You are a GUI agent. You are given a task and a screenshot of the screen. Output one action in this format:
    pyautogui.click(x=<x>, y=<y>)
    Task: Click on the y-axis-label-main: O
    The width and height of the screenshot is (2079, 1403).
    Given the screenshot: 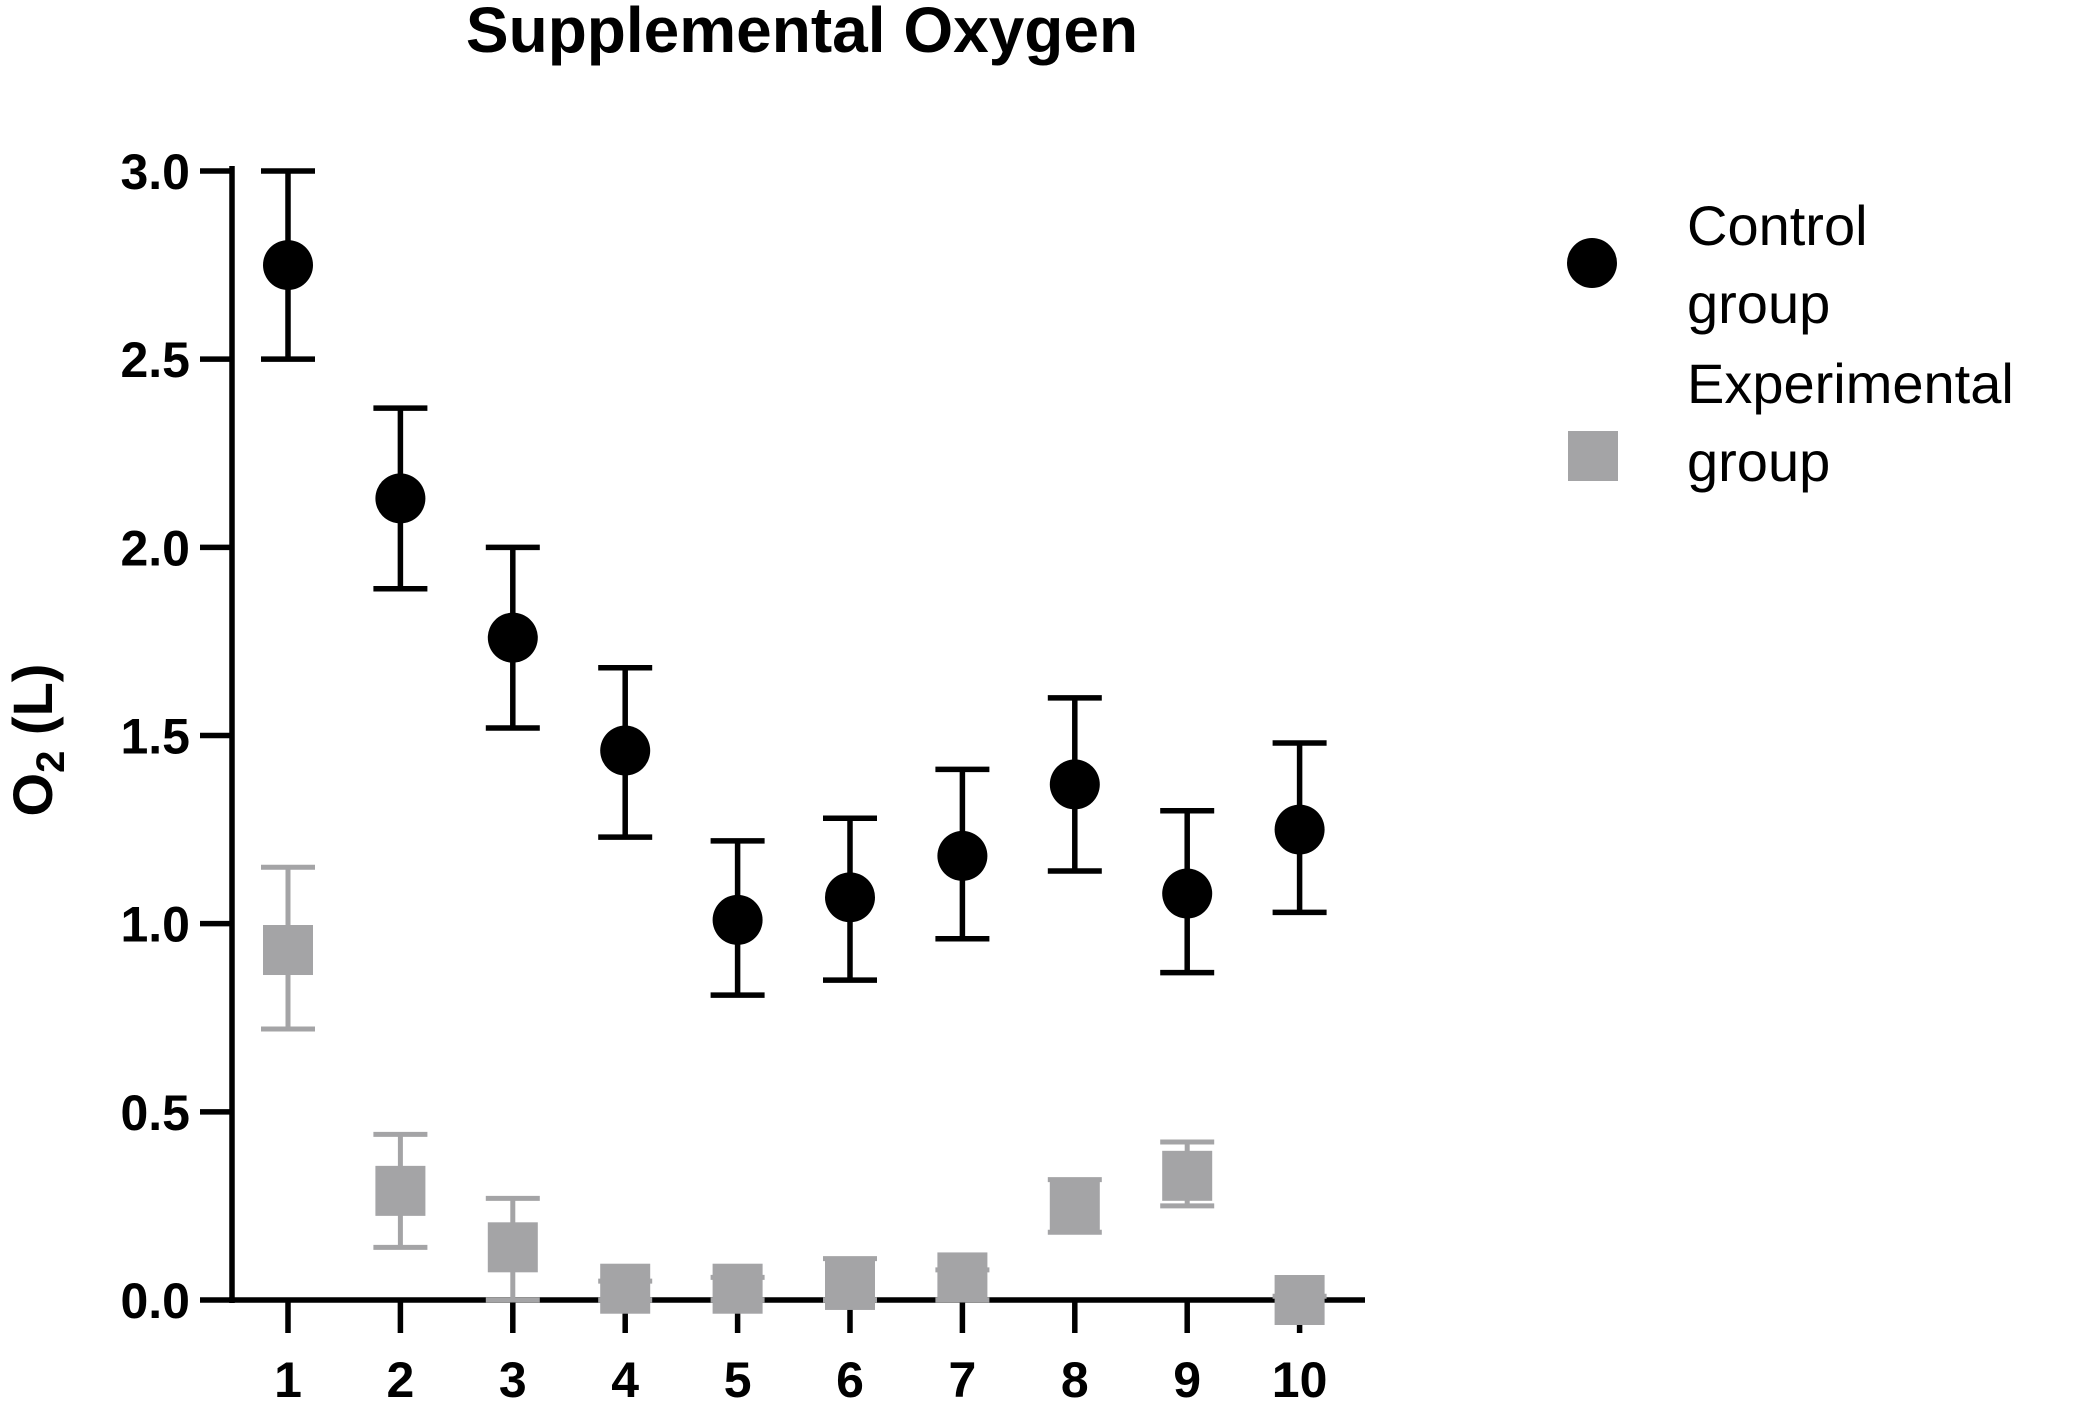 What is the action you would take?
    pyautogui.click(x=32, y=795)
    